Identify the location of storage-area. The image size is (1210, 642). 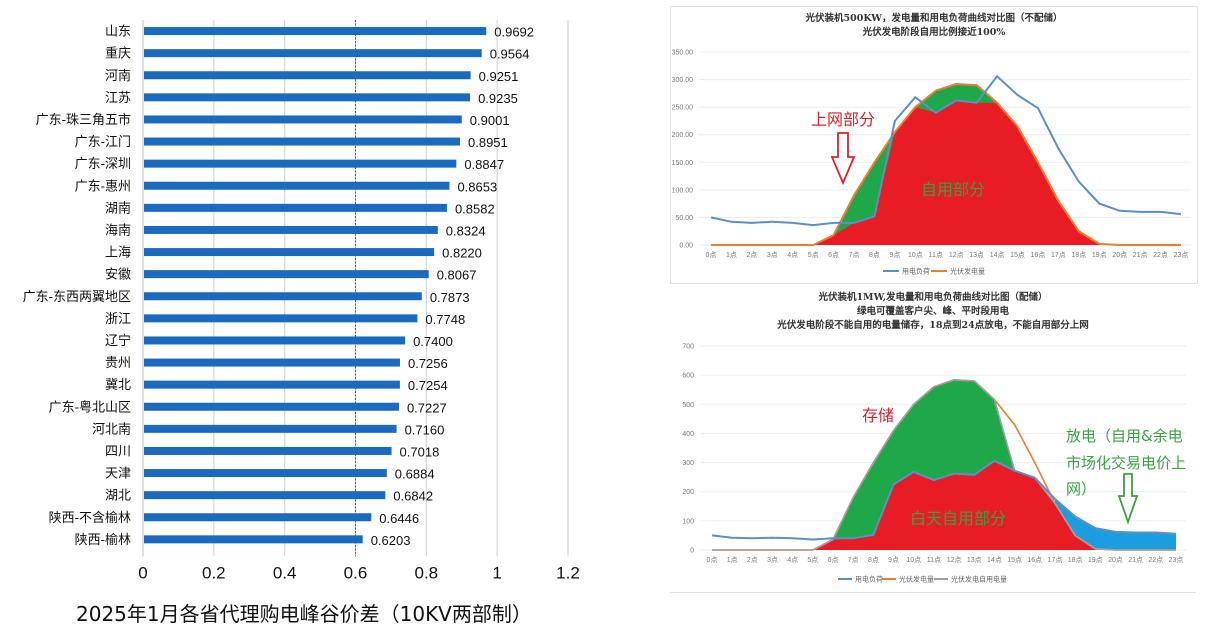
(944, 464).